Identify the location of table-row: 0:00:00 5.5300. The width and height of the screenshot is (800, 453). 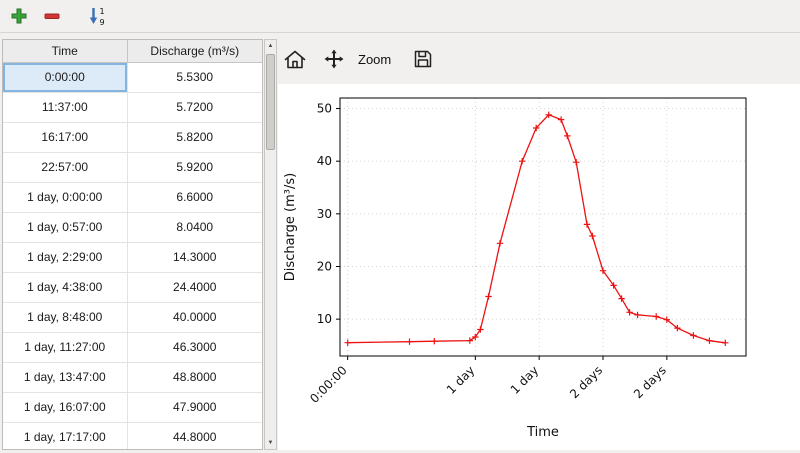
(132, 77).